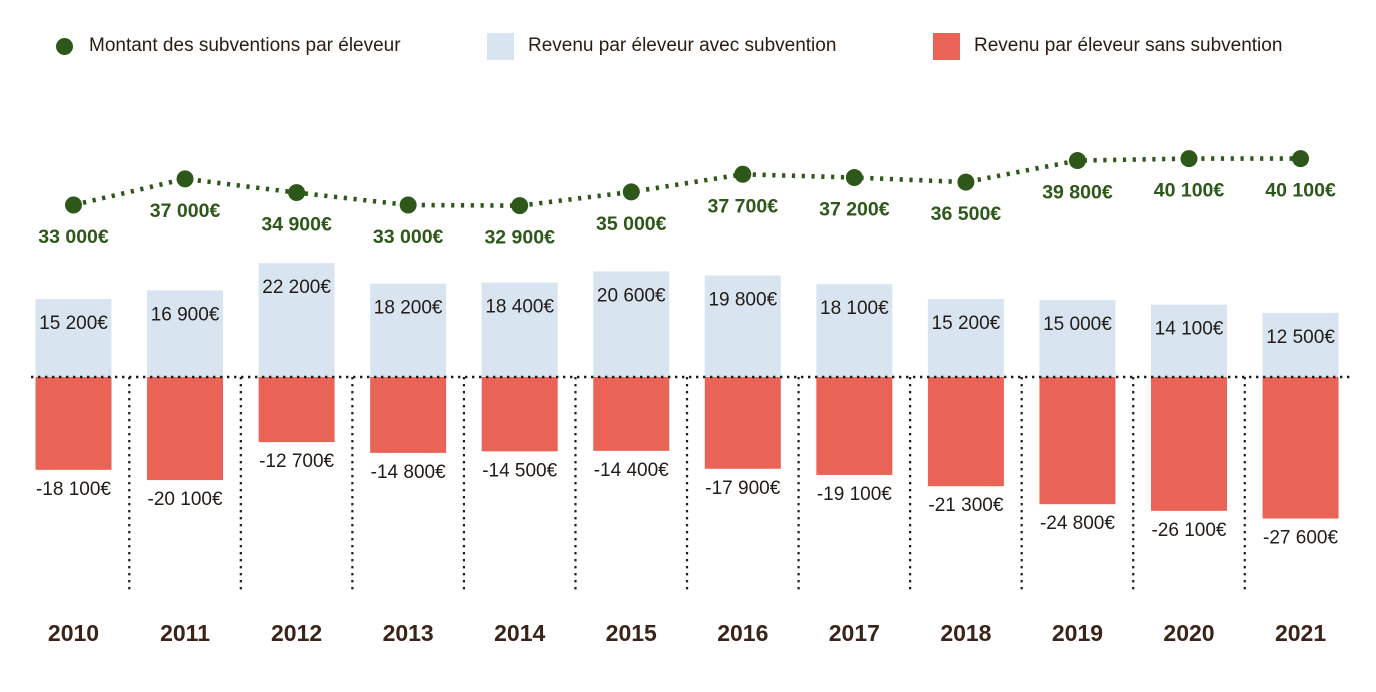 This screenshot has height=692, width=1376. Describe the element at coordinates (631, 633) in the screenshot. I see `year-label: 2015` at that location.